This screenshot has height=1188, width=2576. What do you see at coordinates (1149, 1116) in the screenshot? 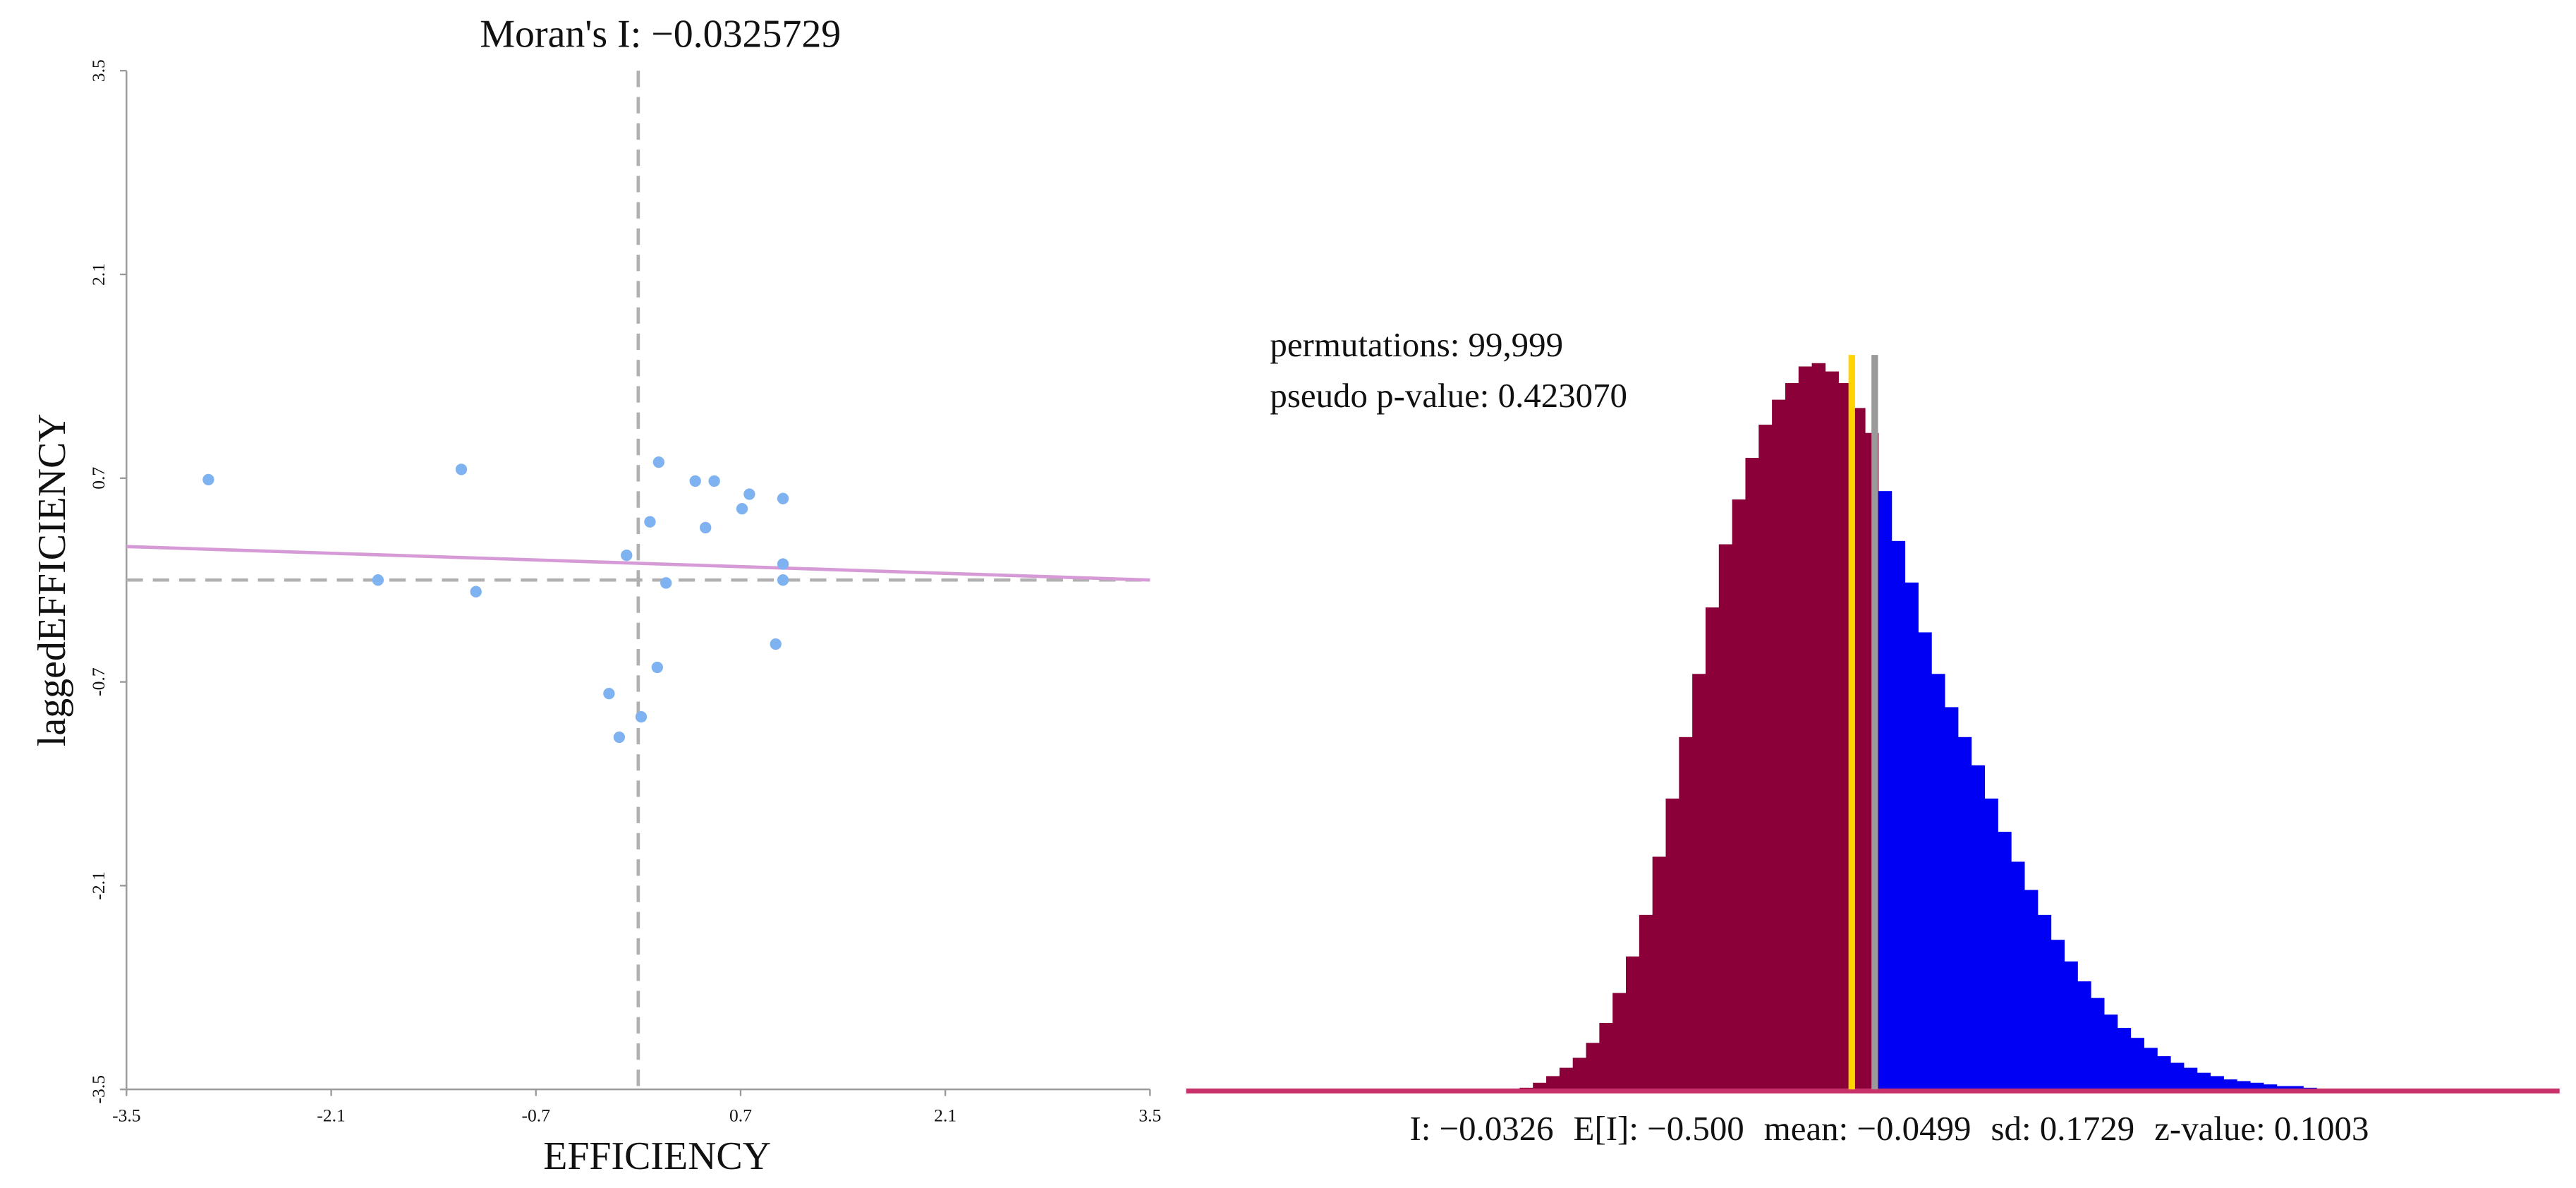
I see `x-tick-label: 3.5` at bounding box center [1149, 1116].